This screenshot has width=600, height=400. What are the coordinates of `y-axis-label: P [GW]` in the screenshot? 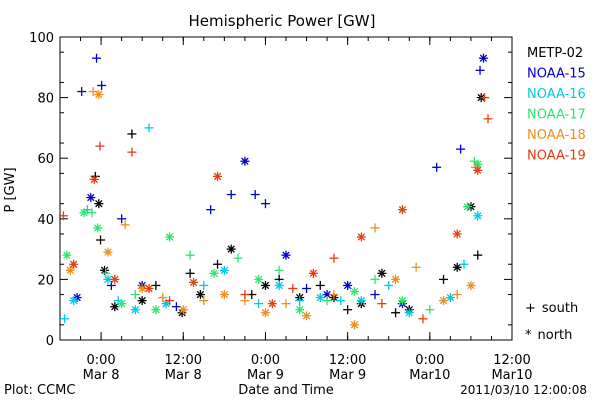 It's located at (10, 189).